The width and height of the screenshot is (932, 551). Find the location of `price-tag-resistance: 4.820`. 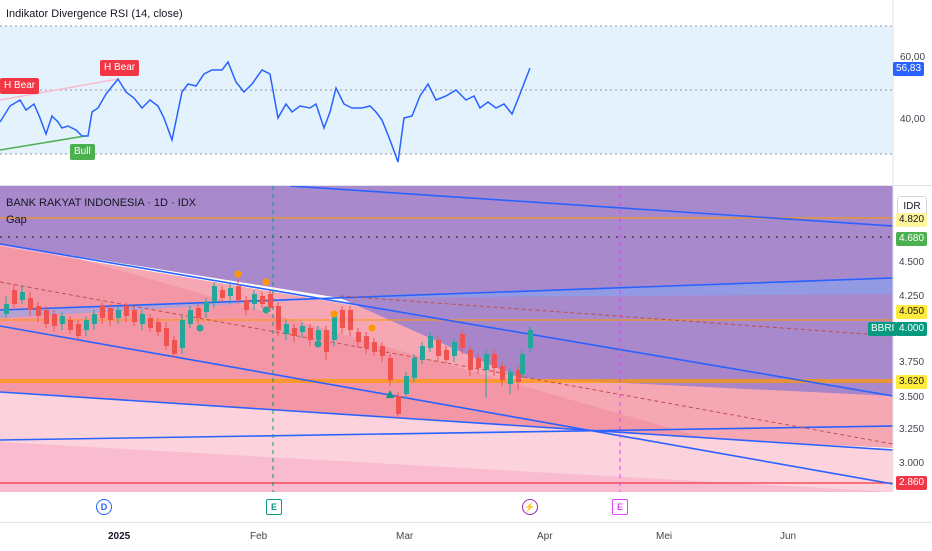

price-tag-resistance: 4.820 is located at coordinates (912, 220).